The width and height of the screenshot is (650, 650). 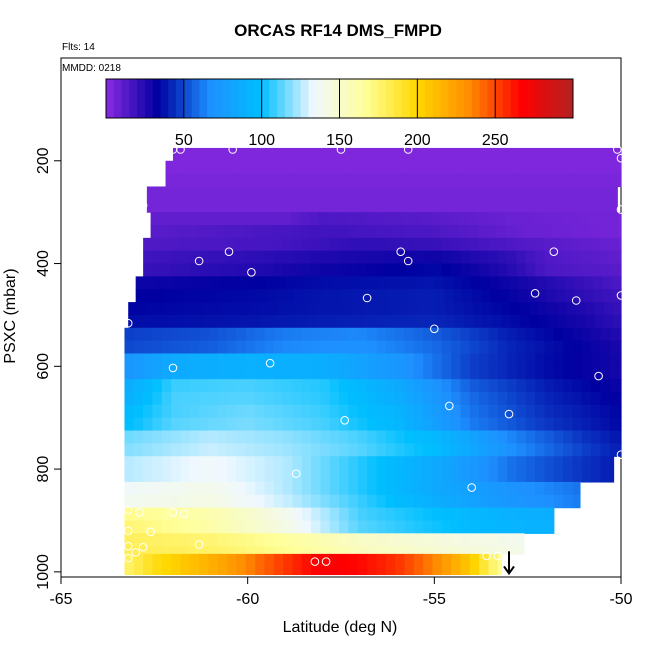 I want to click on y-tick-label: 400, so click(x=43, y=263).